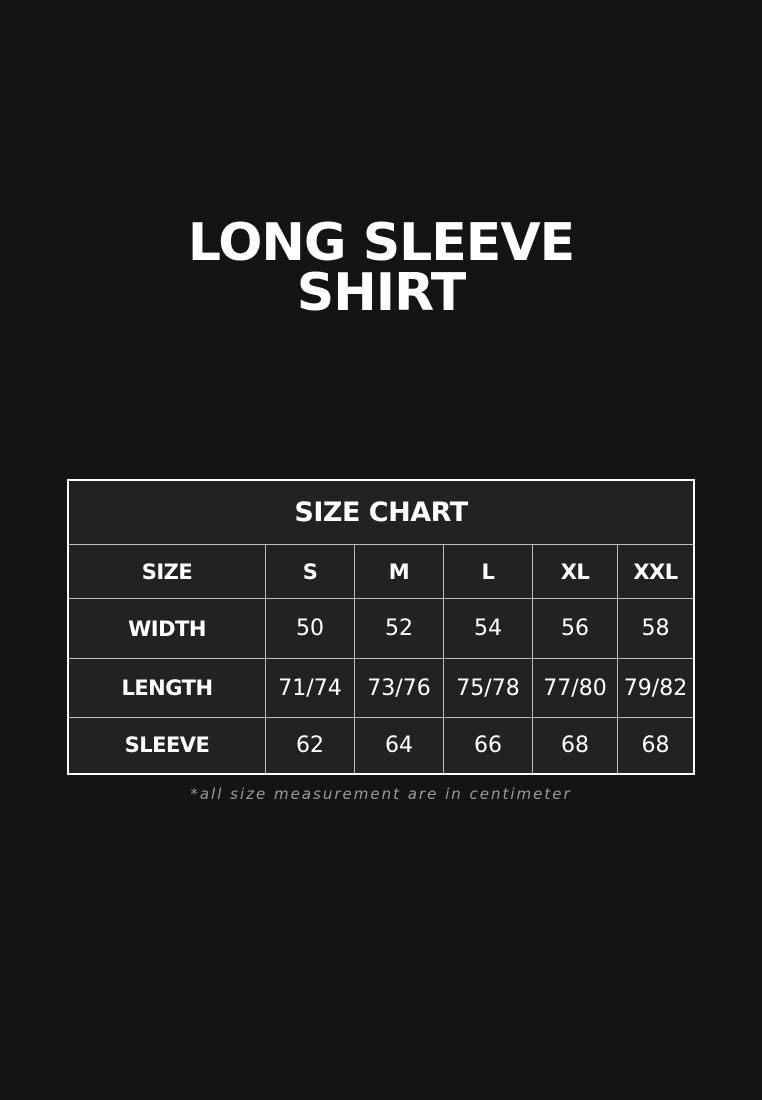 The width and height of the screenshot is (762, 1100). Describe the element at coordinates (381, 794) in the screenshot. I see `measurement-note: *all size measurement are in centimeter` at that location.